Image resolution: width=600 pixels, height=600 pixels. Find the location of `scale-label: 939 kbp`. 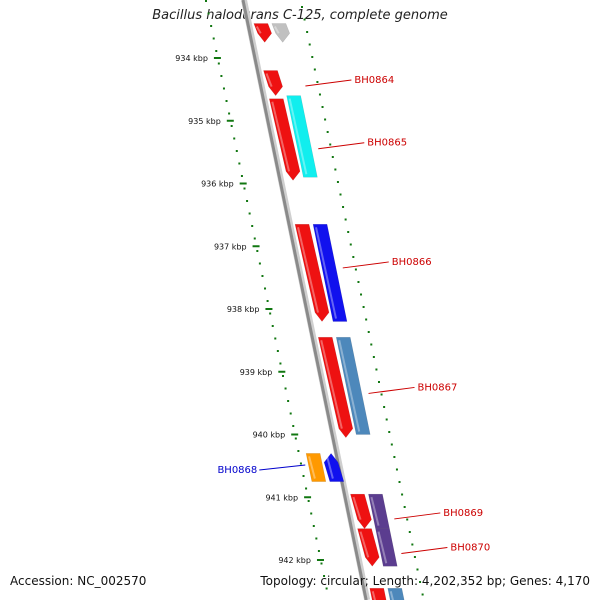

scale-label: 939 kbp is located at coordinates (256, 372).